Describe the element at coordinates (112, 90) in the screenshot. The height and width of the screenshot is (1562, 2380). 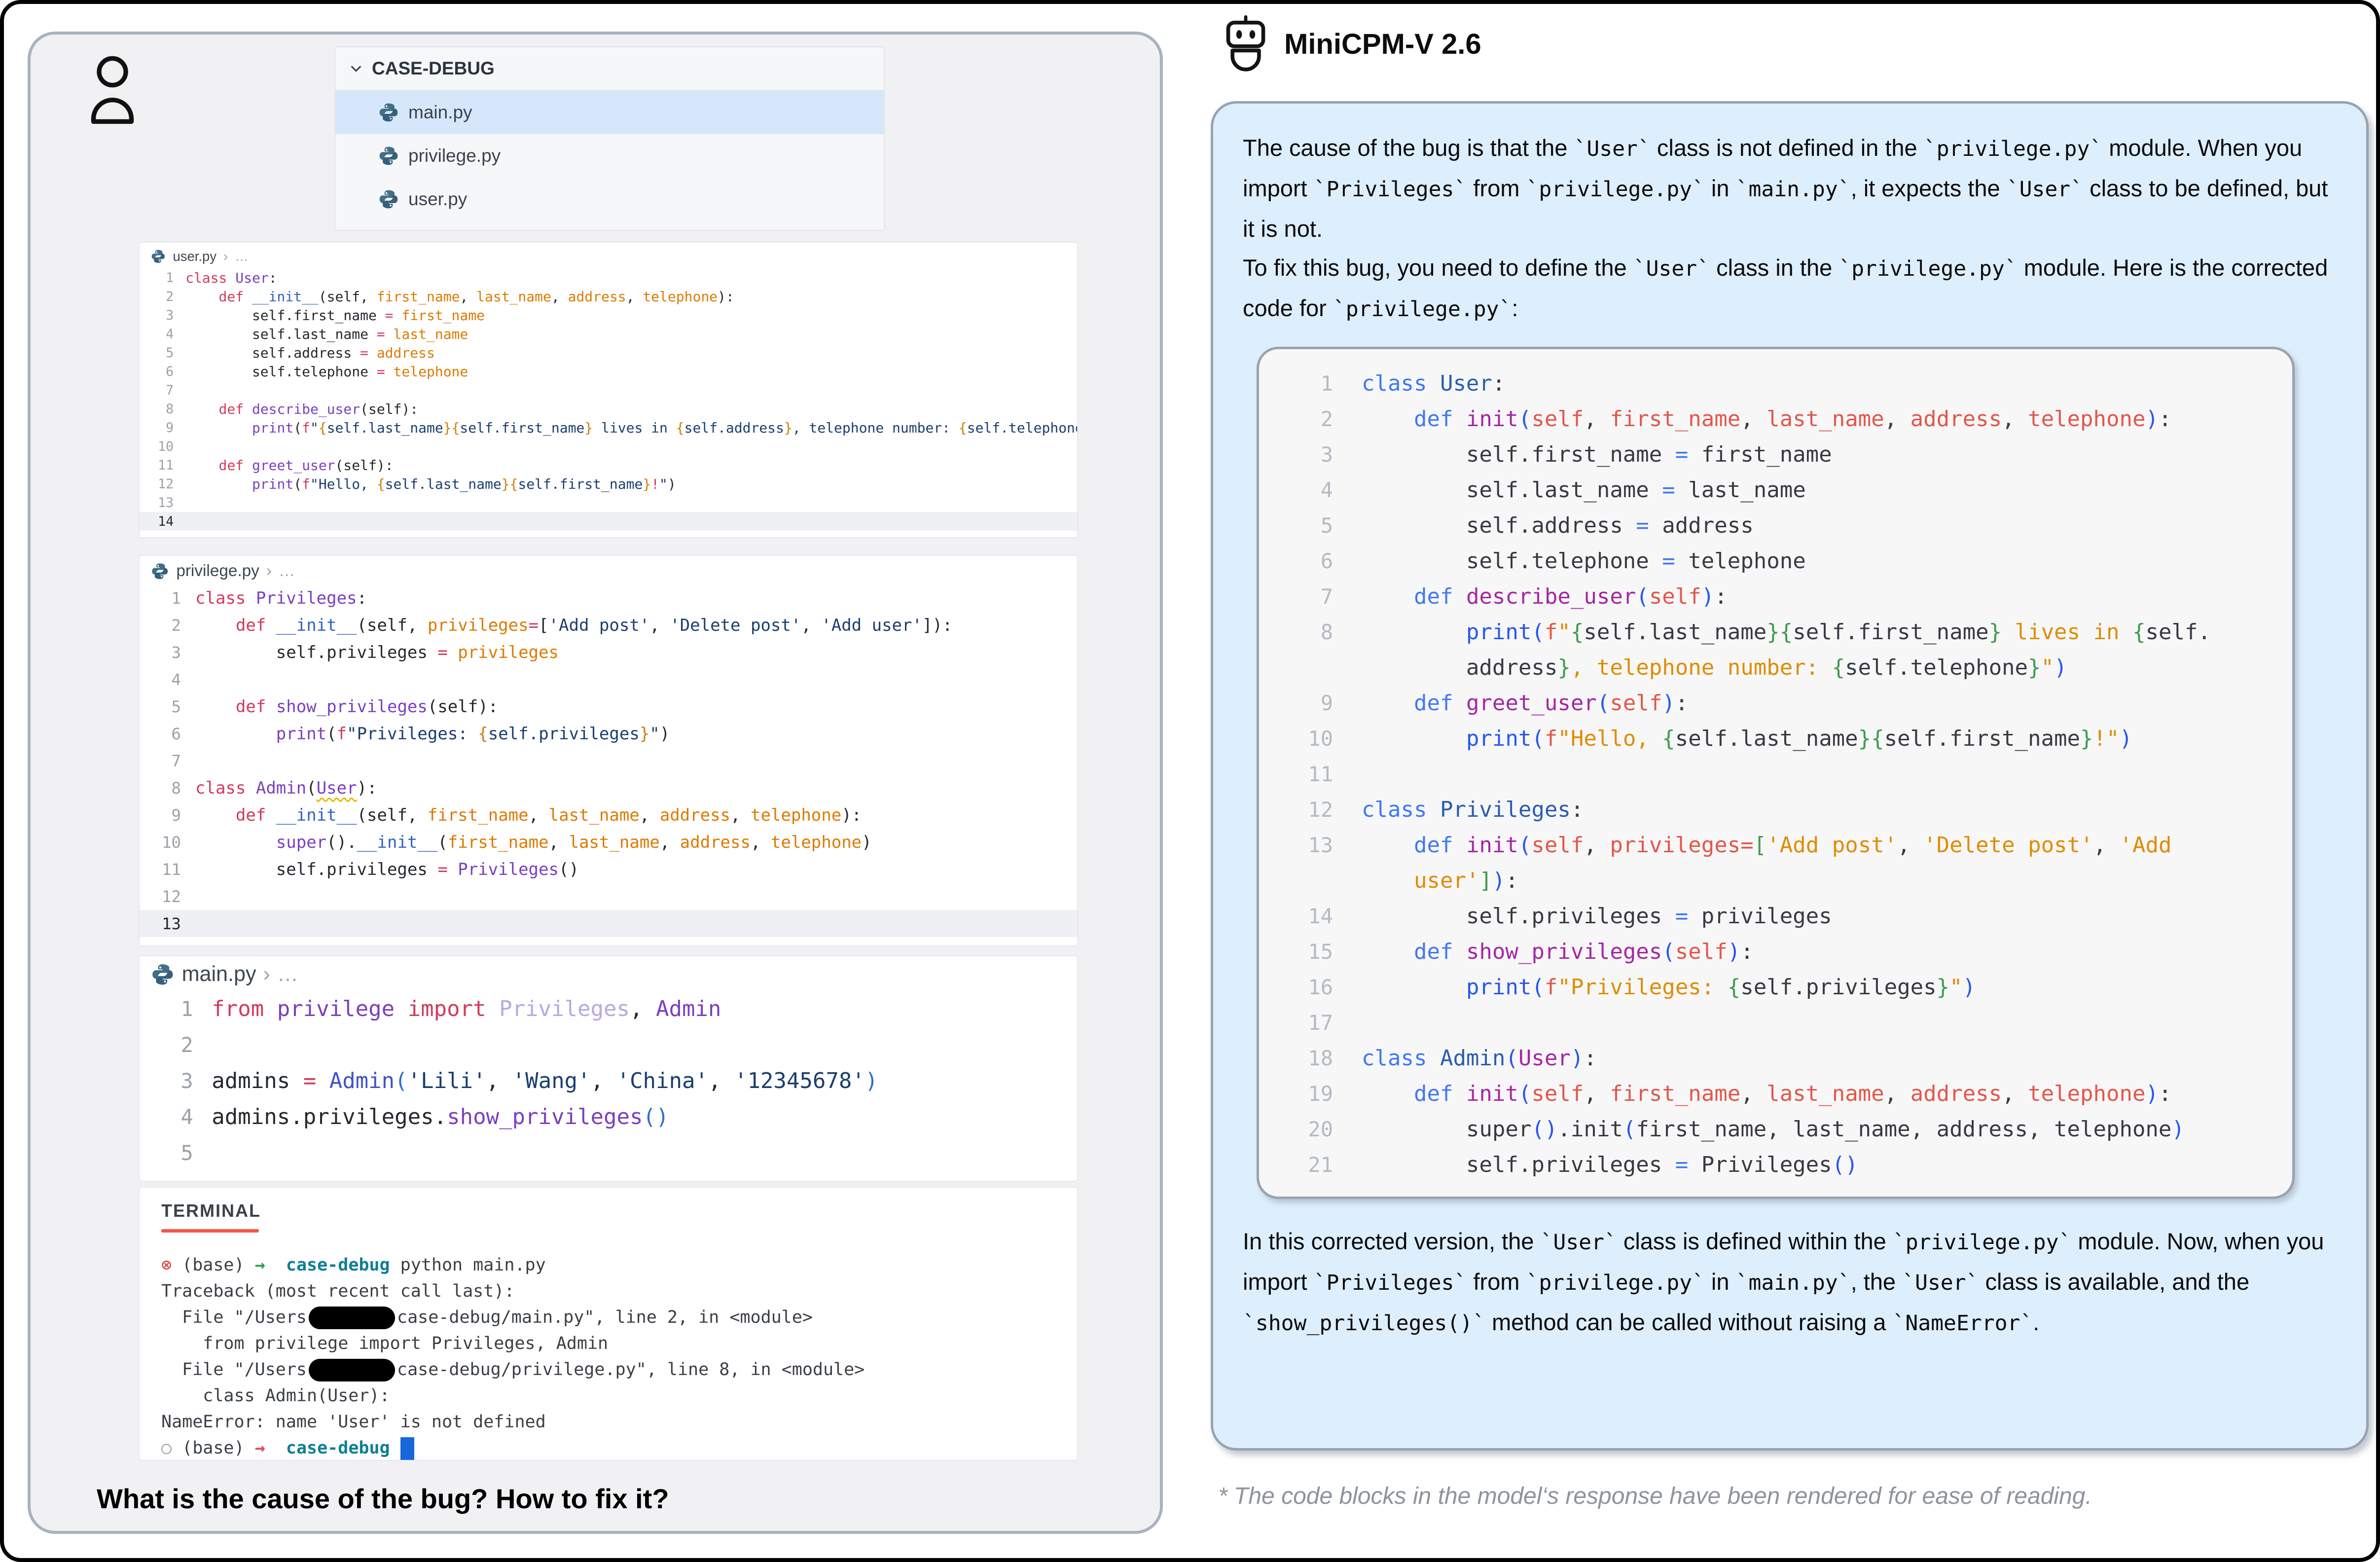
I see `user-avatar-icon` at that location.